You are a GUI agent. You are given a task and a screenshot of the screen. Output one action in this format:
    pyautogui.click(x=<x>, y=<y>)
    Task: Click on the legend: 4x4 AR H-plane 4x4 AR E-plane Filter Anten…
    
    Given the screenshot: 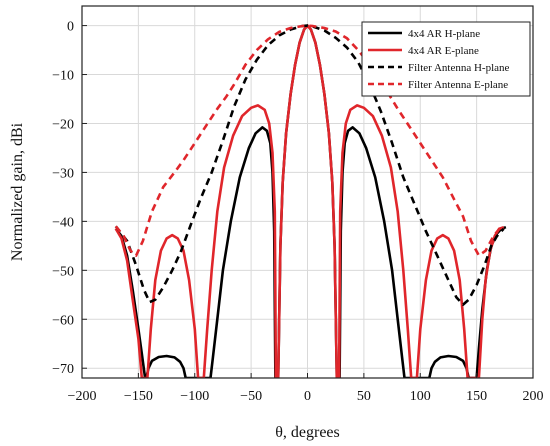 What is the action you would take?
    pyautogui.click(x=446, y=59)
    